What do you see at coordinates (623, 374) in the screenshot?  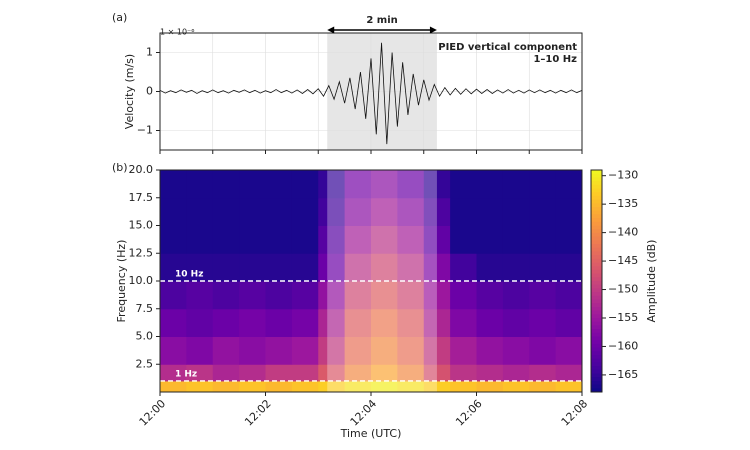 I see `colorbar-tick-label: −165` at bounding box center [623, 374].